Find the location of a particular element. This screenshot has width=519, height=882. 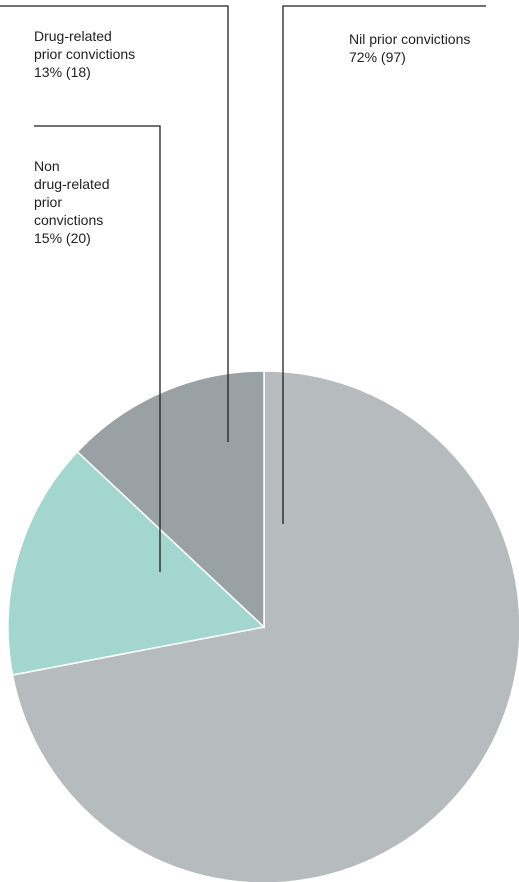

label-nil-prior: Nil prior convictions 72% (97) is located at coordinates (409, 48).